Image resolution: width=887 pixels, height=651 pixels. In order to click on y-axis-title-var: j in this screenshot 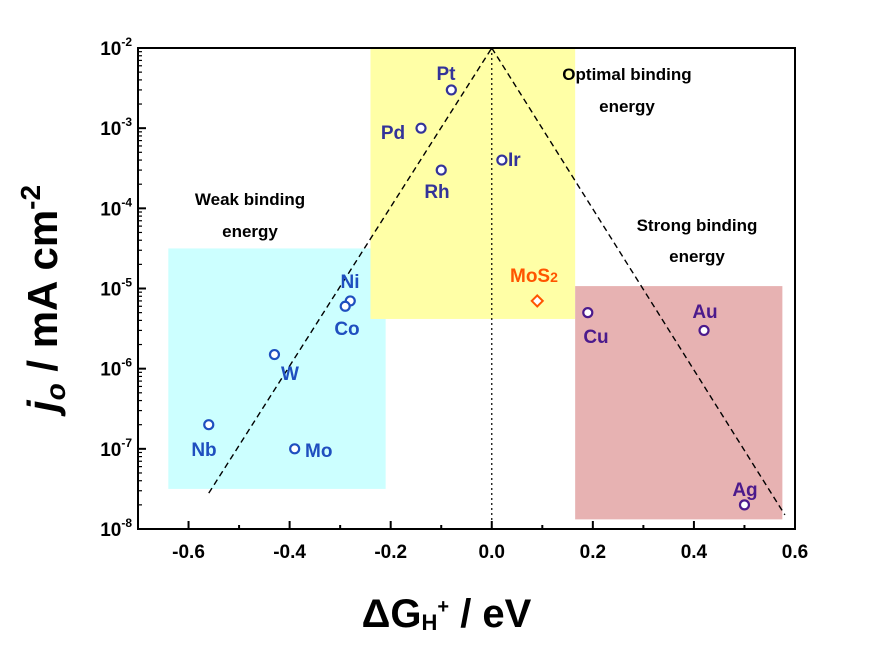, I will do `click(42, 408)`.